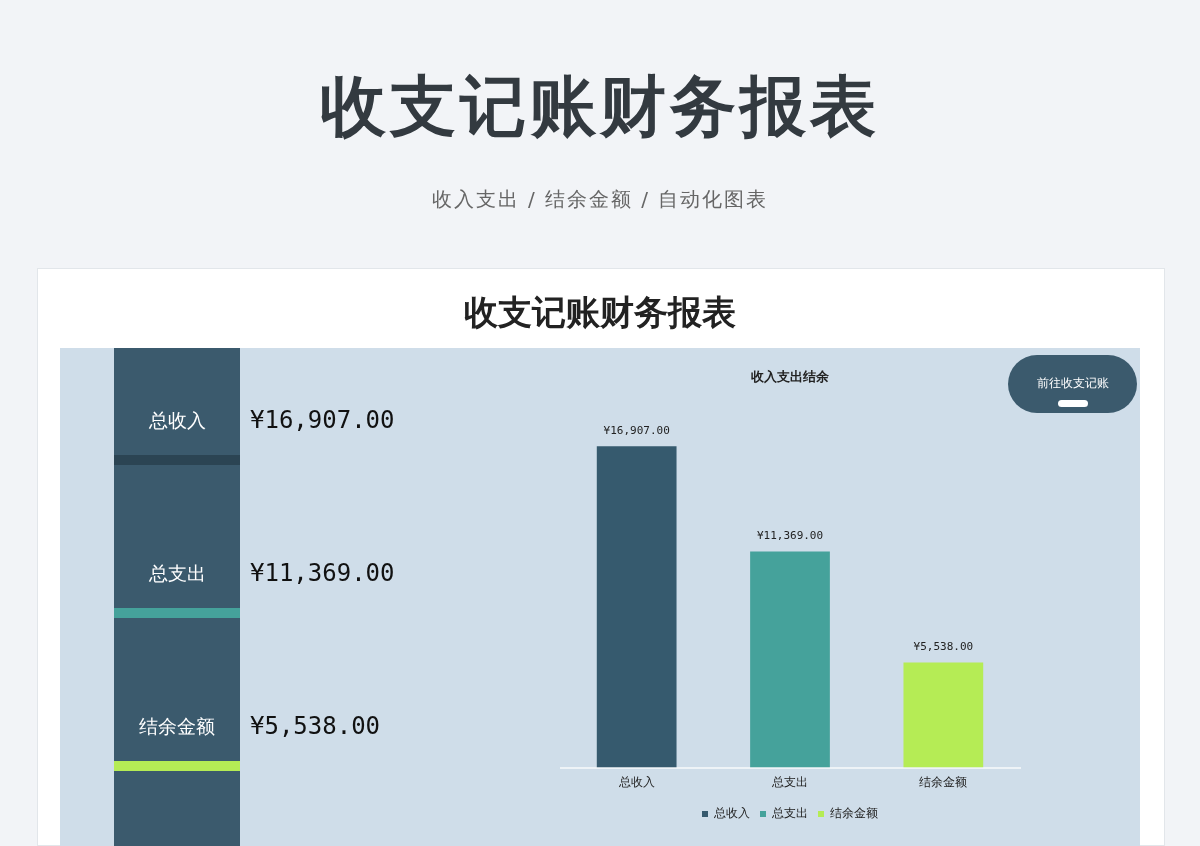  Describe the element at coordinates (790, 535) in the screenshot. I see `data-label: ¥11,369.00` at that location.